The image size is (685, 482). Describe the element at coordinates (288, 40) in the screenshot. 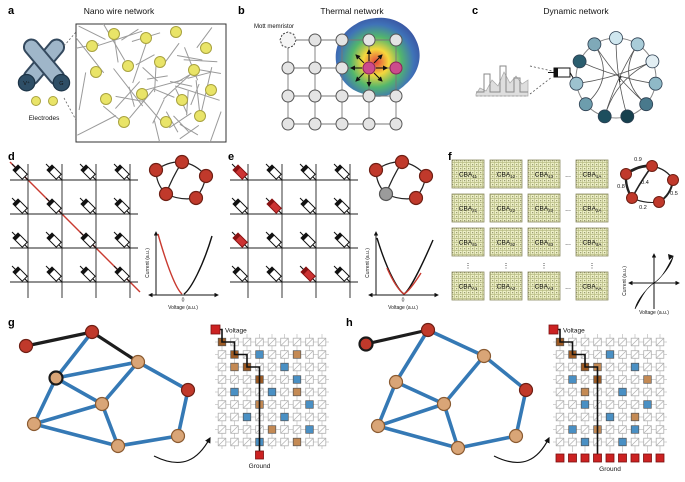

I see `mott-memristor-node` at that location.